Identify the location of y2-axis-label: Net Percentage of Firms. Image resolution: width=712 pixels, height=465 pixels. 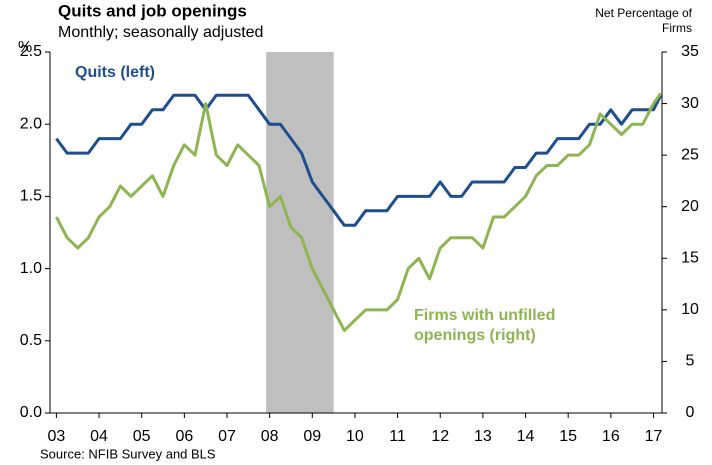
(643, 20).